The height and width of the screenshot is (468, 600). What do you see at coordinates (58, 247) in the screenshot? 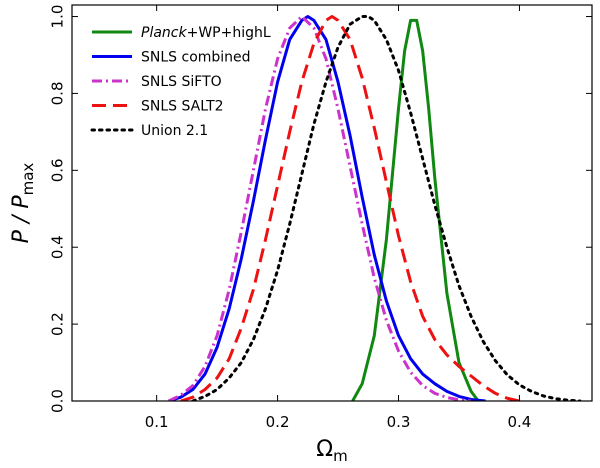
I see `y-tick-label: 0.4` at bounding box center [58, 247].